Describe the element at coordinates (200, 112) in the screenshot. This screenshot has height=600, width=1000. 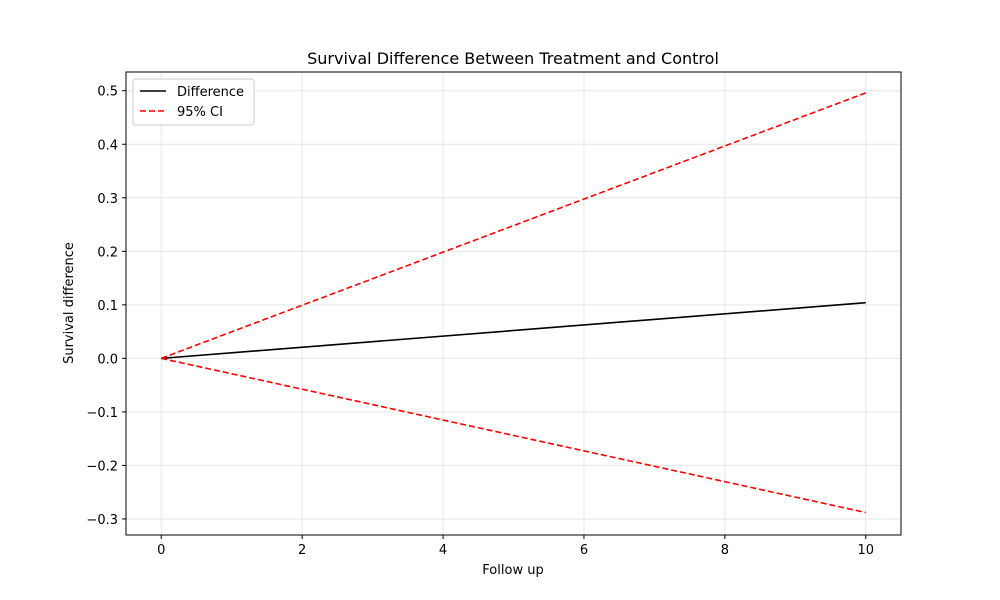
I see `legend-label-ci: 95% CI` at that location.